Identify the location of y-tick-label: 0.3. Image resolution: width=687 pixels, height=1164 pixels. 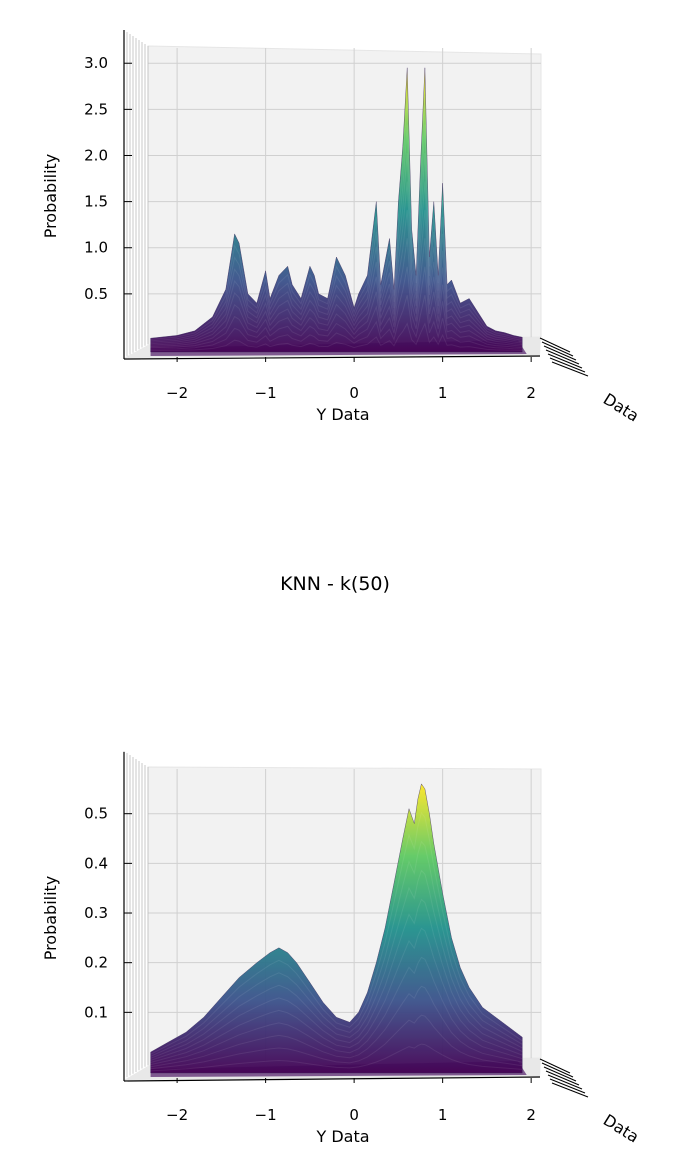
(96, 913).